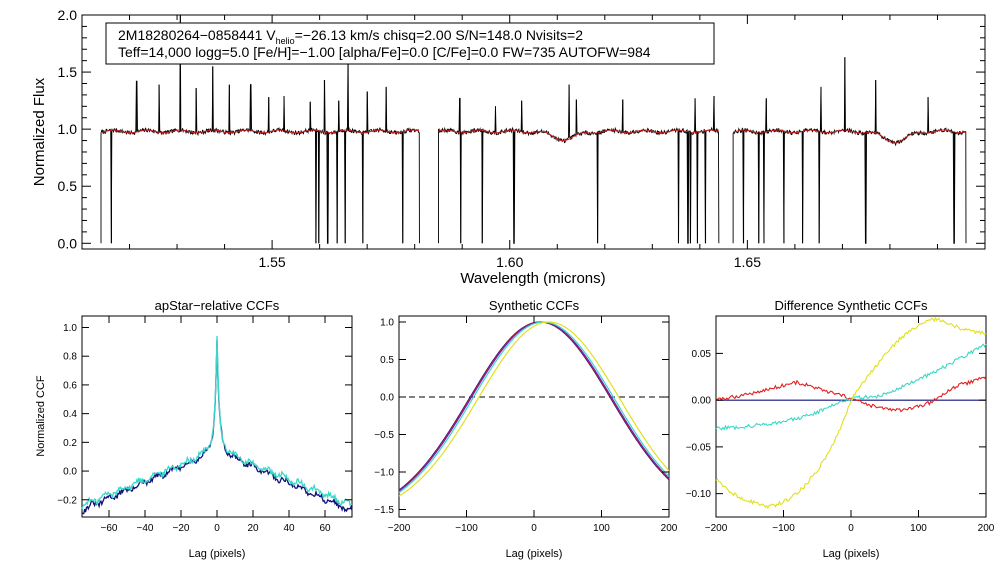 The width and height of the screenshot is (1008, 581). I want to click on info-box, so click(410, 43).